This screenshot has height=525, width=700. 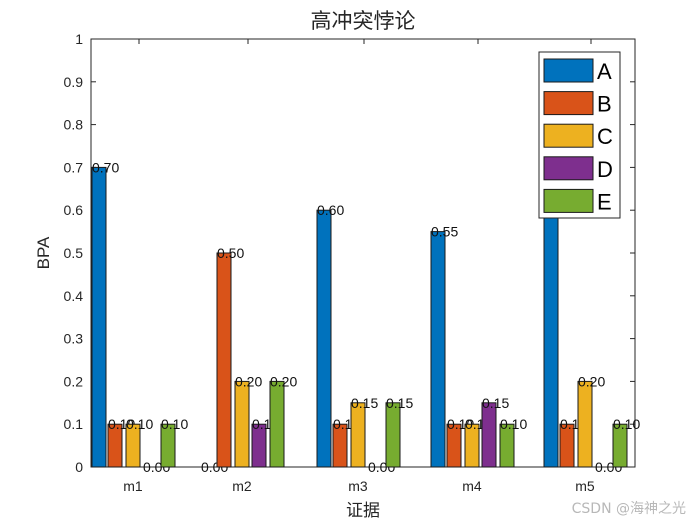 What do you see at coordinates (43, 252) in the screenshot?
I see `y-axis-label: BPA` at bounding box center [43, 252].